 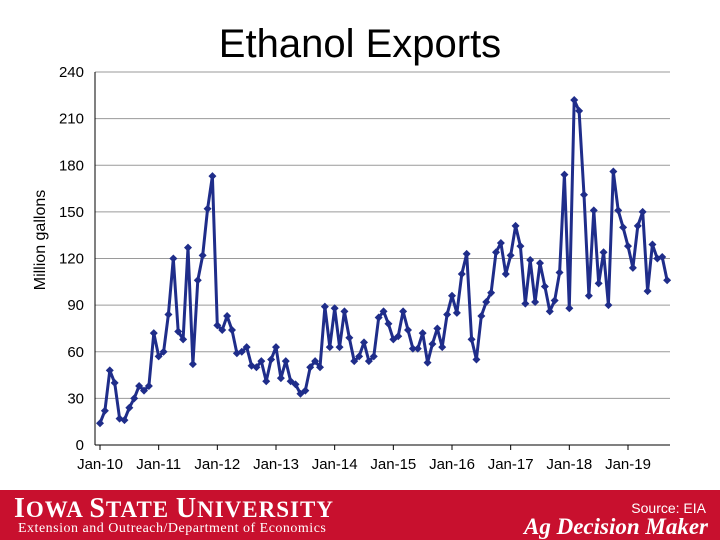 I want to click on x-tick-label: Jan-16, so click(x=452, y=464).